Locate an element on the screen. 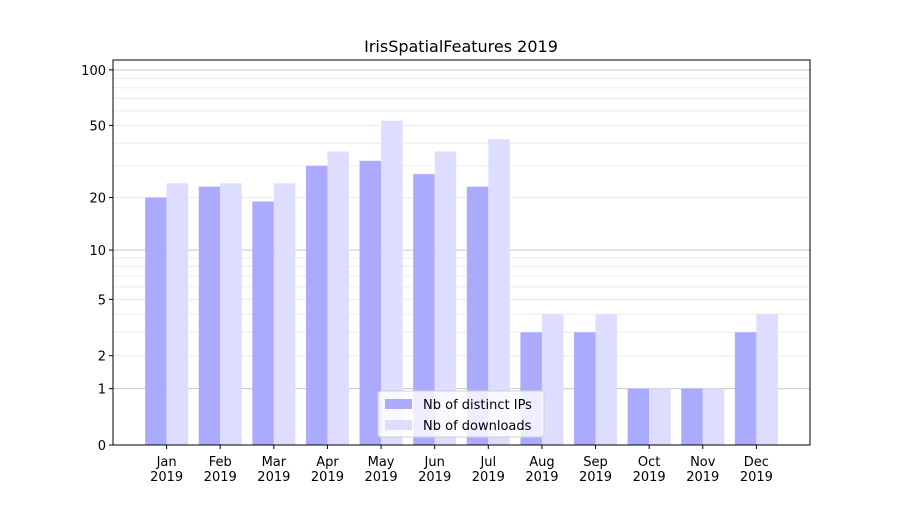 The width and height of the screenshot is (900, 505). y-tick-label: 10 is located at coordinates (97, 251).